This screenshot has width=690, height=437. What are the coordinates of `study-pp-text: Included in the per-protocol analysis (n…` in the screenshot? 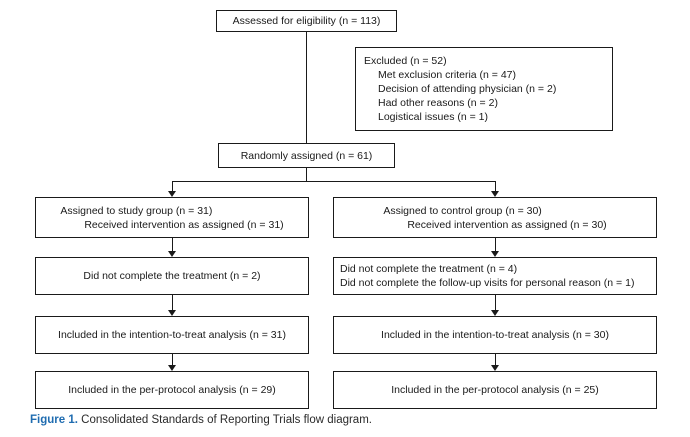 It's located at (172, 390).